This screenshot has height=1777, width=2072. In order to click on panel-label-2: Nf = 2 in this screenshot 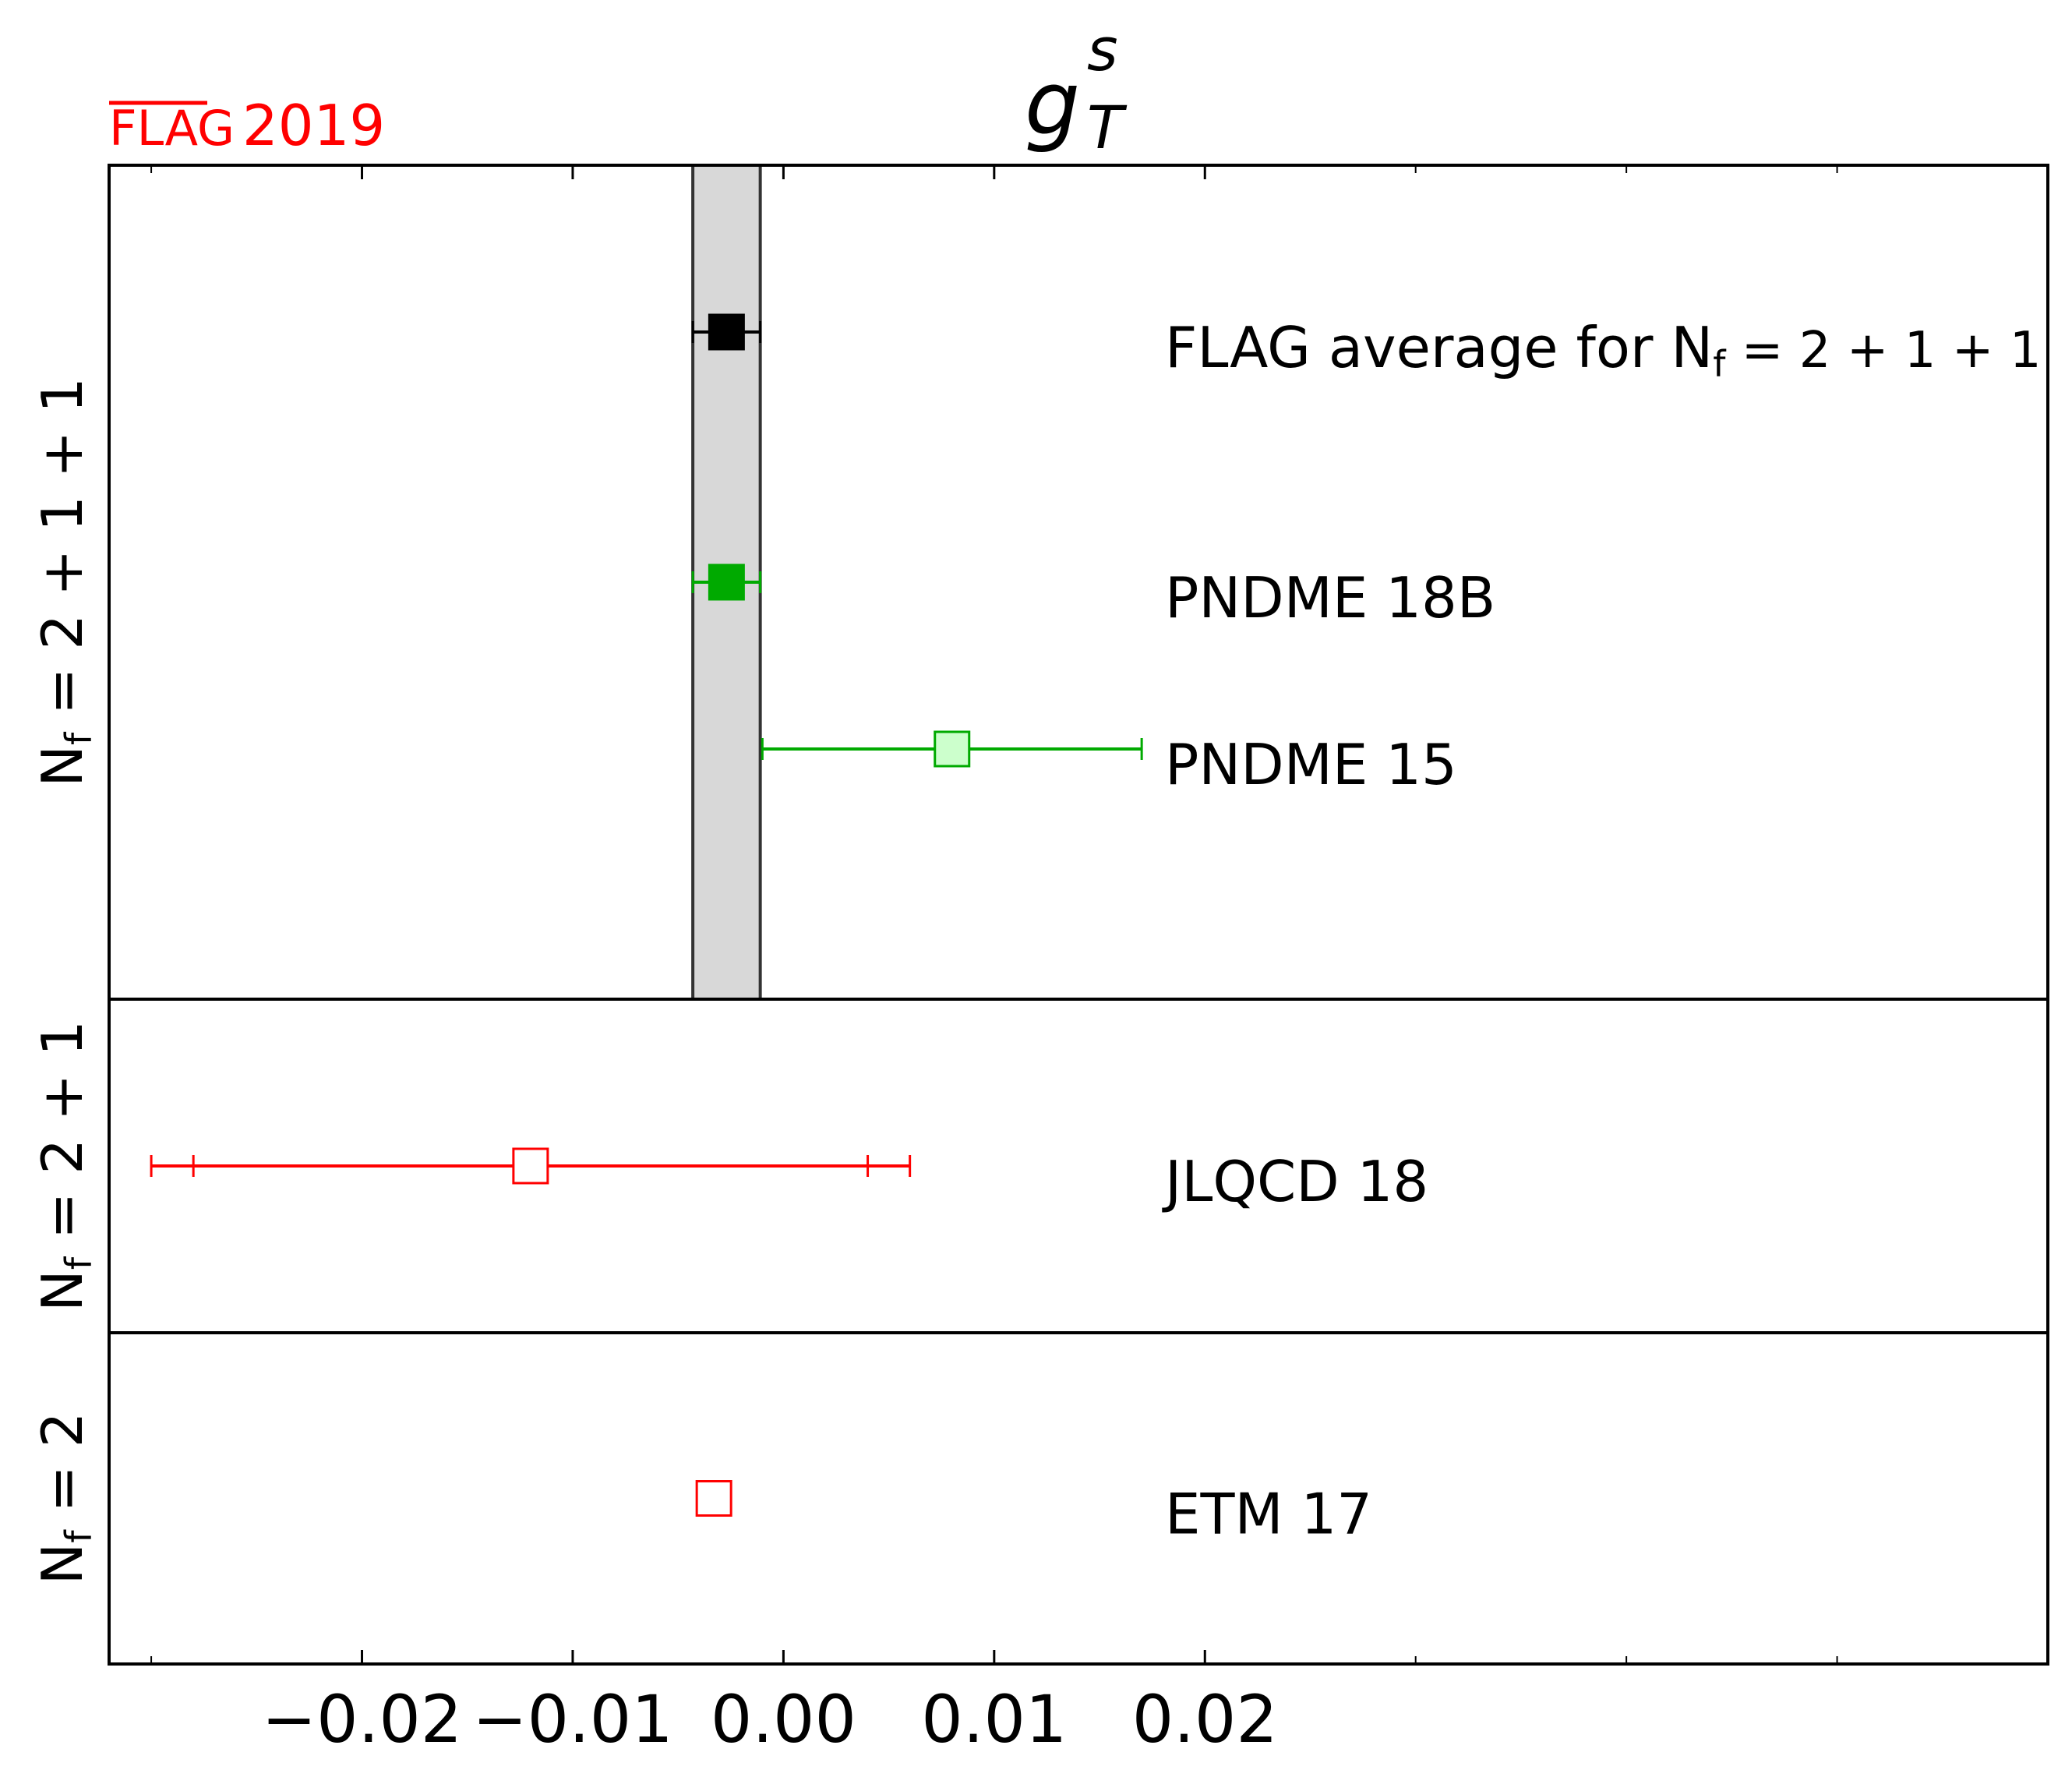, I will do `click(65, 1499)`.